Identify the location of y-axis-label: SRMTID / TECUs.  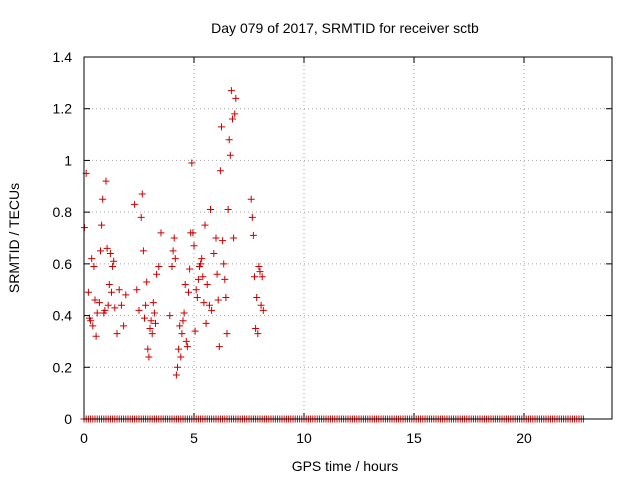
(14, 238).